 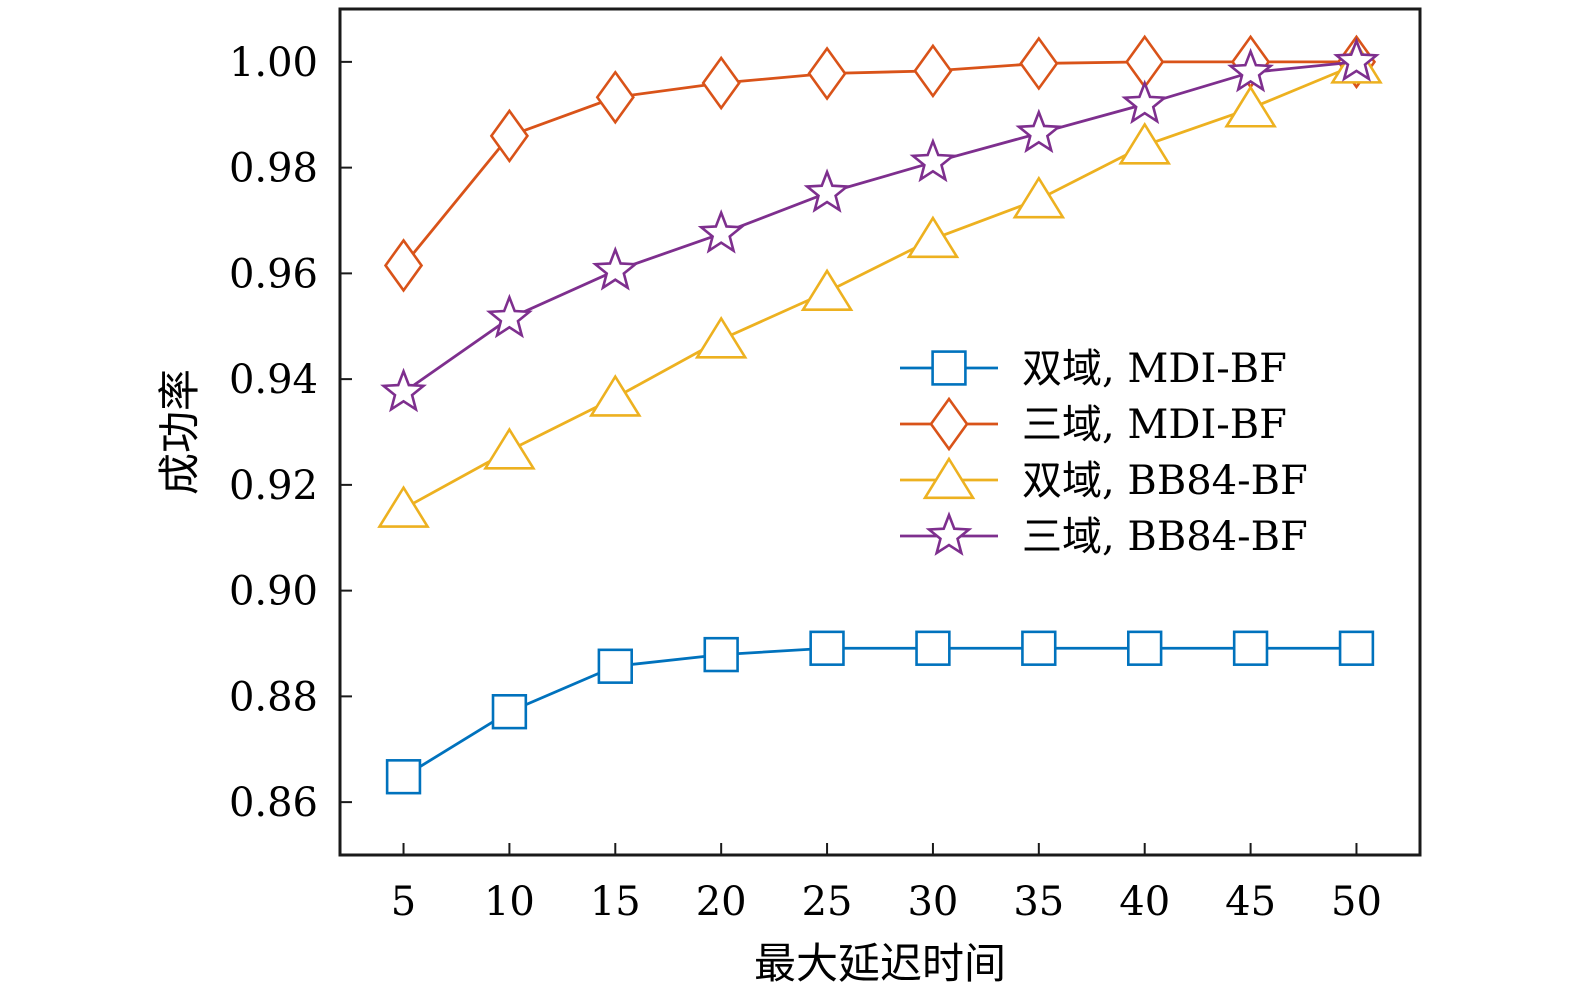 I want to click on series-square, so click(x=880, y=712).